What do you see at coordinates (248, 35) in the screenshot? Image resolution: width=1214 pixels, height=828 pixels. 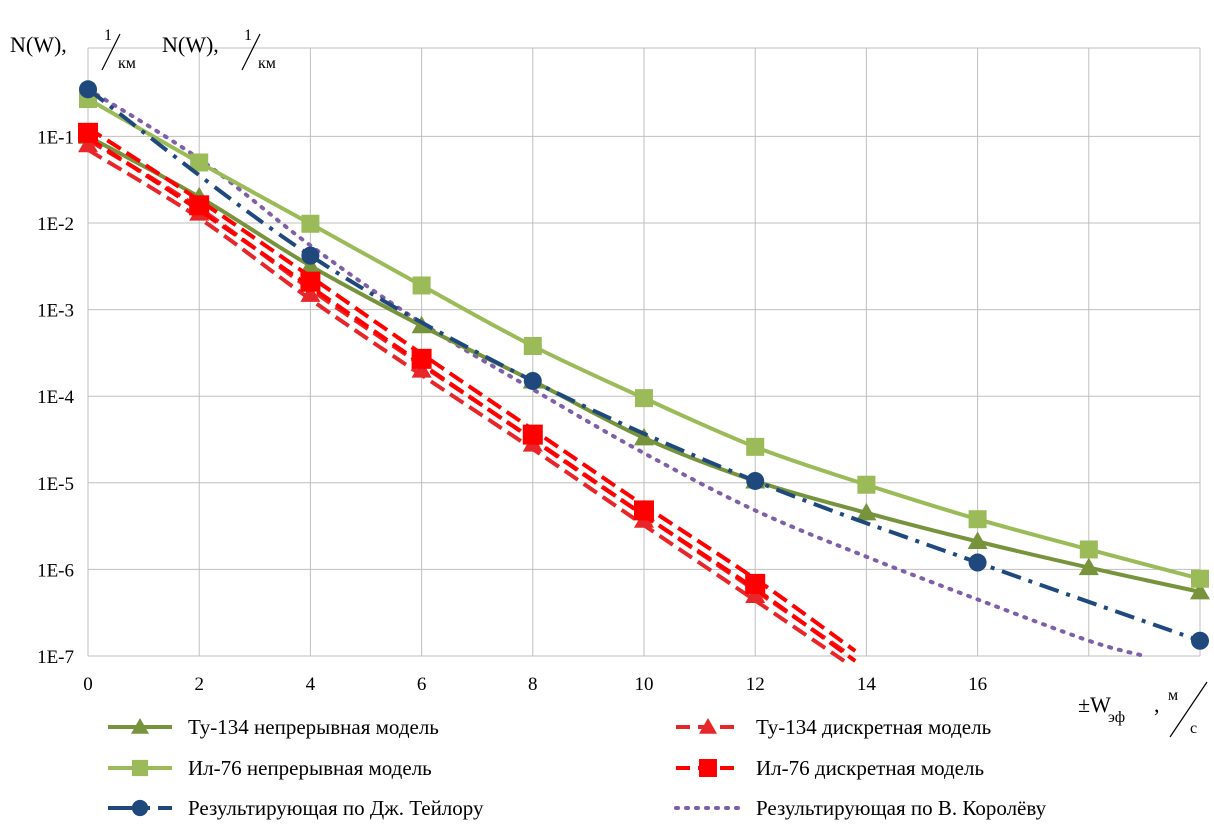 I see `y-axis-label-2-numerator: 1` at bounding box center [248, 35].